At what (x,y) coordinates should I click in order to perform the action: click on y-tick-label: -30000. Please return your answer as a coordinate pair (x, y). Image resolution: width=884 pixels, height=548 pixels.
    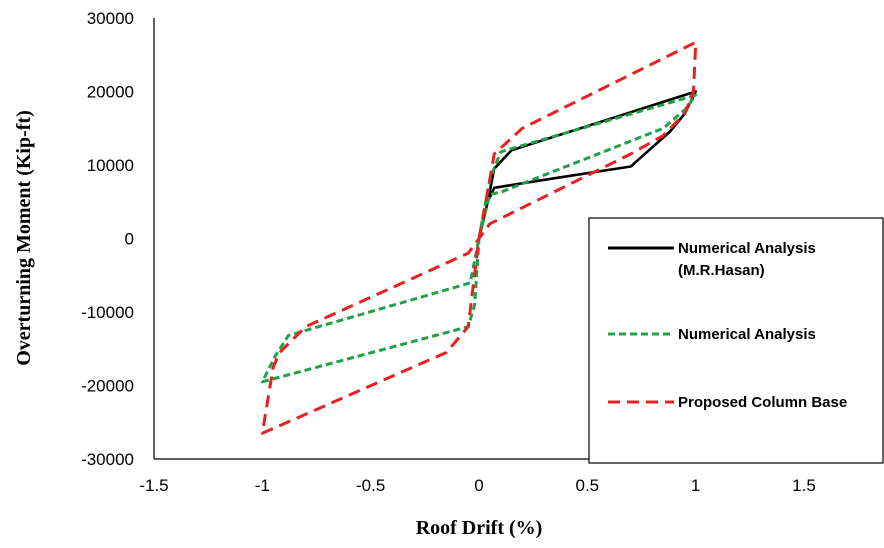
    Looking at the image, I should click on (107, 459).